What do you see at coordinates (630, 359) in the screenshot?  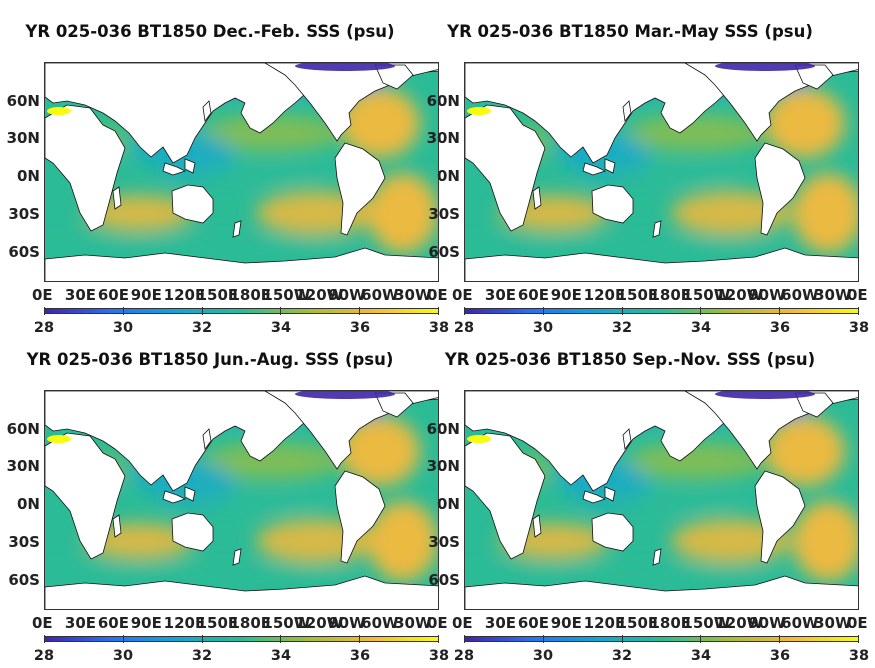 I see `panel-title: YR 025-036 BT1850 Sep.-Nov. SSS (psu)` at bounding box center [630, 359].